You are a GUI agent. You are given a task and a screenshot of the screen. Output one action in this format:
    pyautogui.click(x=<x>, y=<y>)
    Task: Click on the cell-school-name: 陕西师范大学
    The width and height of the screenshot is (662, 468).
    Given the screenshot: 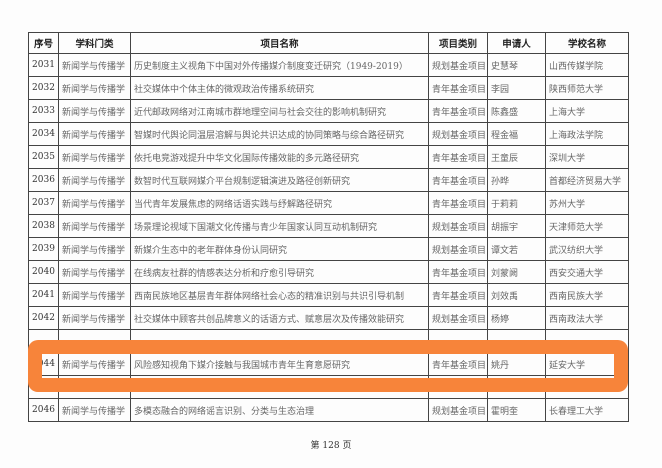 What is the action you would take?
    pyautogui.click(x=587, y=88)
    